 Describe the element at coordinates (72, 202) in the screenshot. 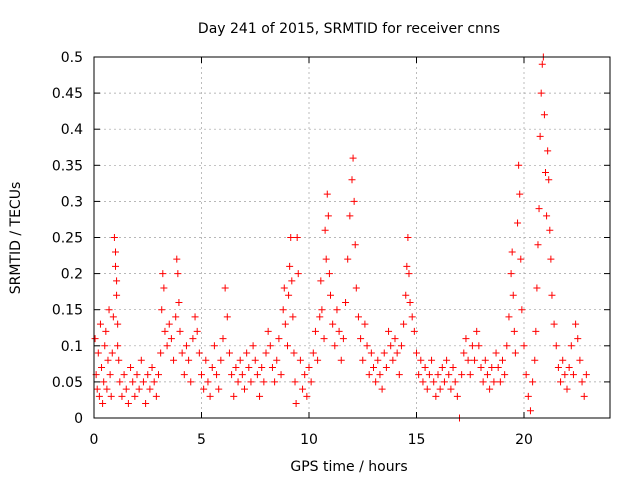

I see `y-tick-label: 0.3` at that location.